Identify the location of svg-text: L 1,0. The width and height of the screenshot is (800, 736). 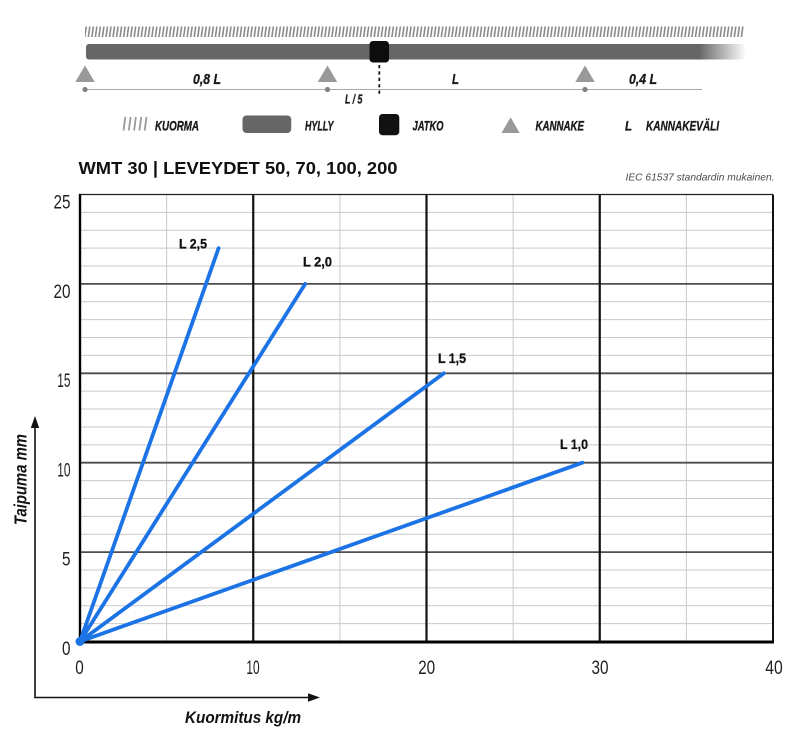
(574, 444).